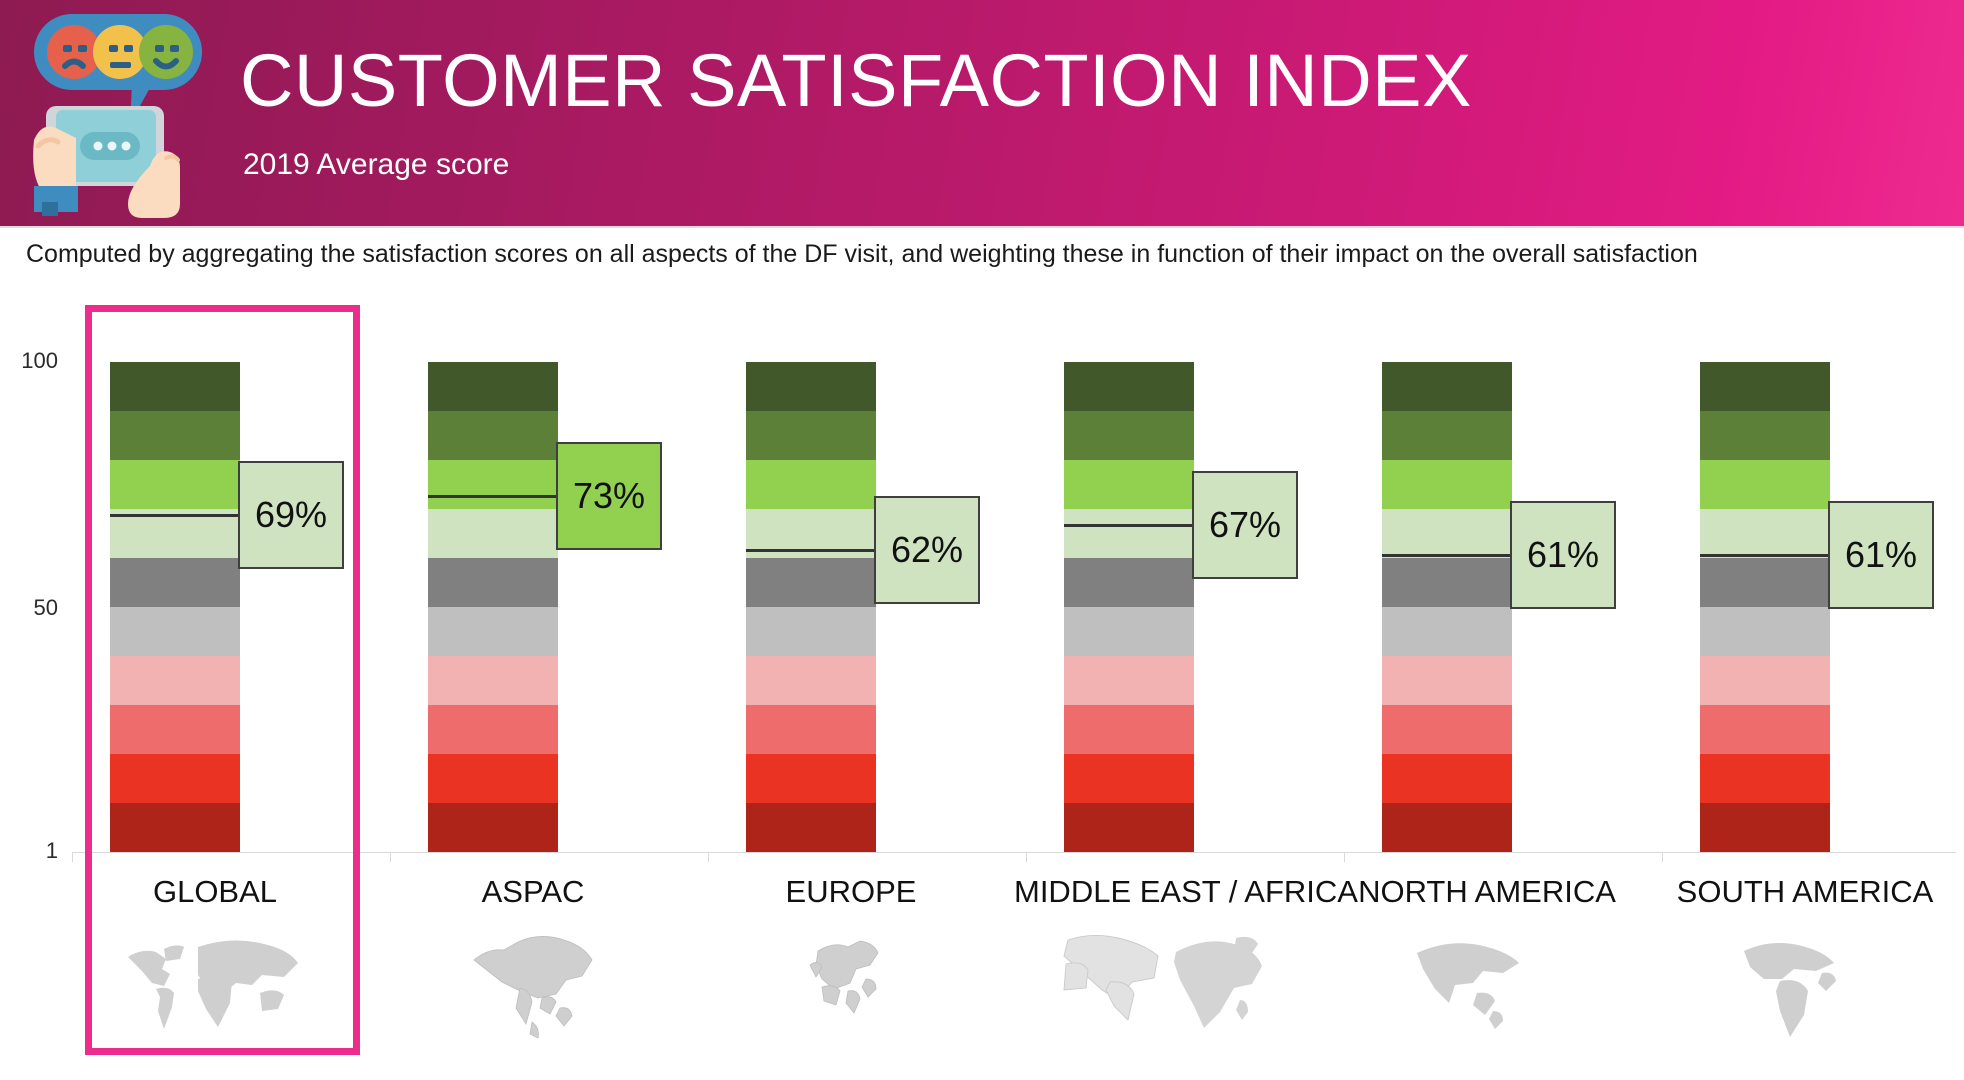 The image size is (1964, 1080). I want to click on region-label: NORTH AMERICA, so click(1487, 891).